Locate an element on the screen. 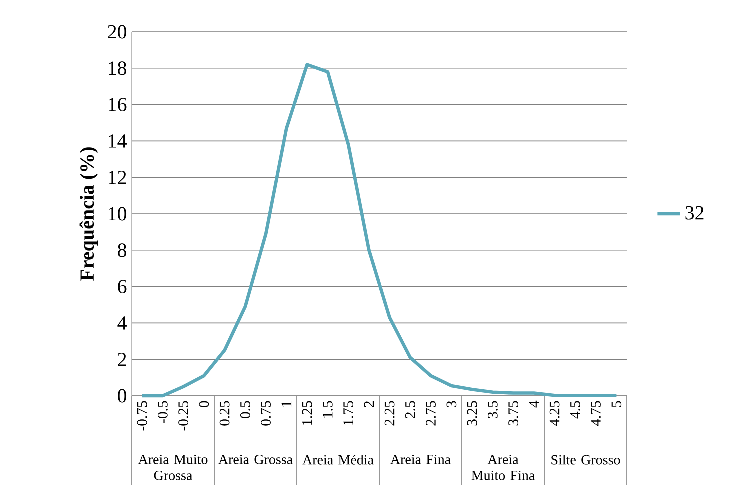 This screenshot has height=497, width=754. x-tick-label: 2.5 is located at coordinates (410, 409).